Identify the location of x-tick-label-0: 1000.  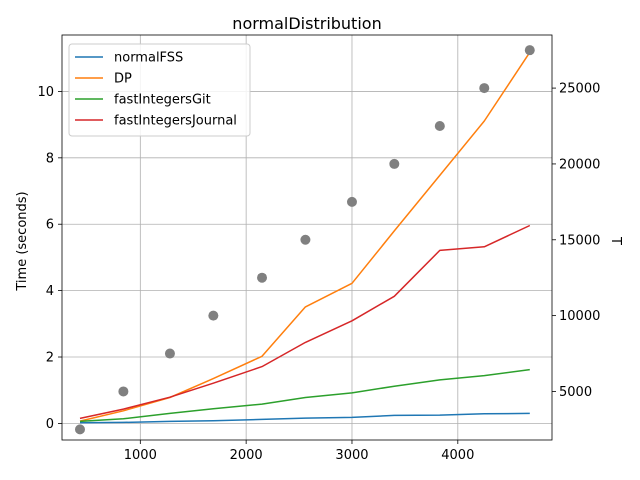
(140, 455).